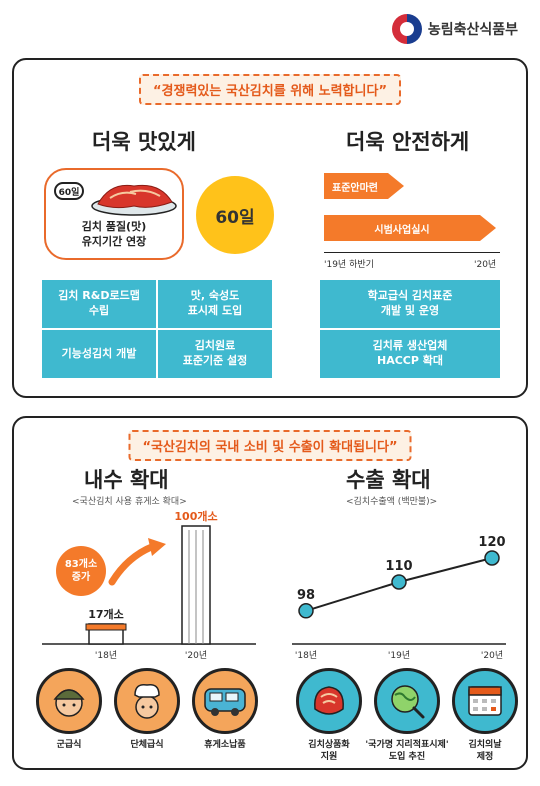 This screenshot has width=540, height=786. I want to click on rest-area-circle, so click(225, 701).